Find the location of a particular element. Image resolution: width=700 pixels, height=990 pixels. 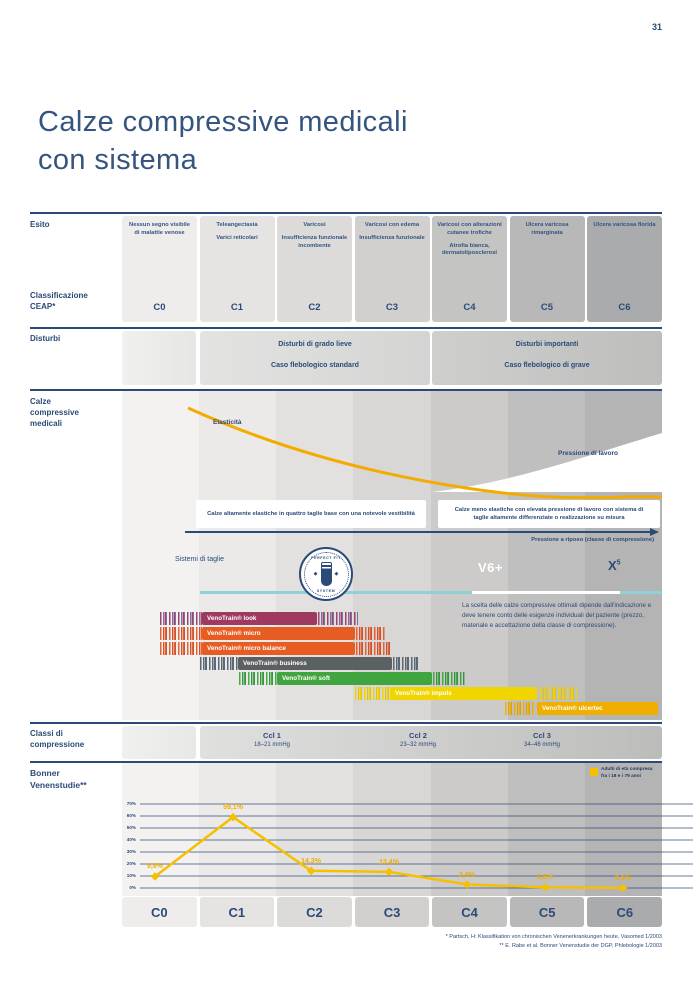

product-label: VenoTrain® impuls is located at coordinates (423, 693).